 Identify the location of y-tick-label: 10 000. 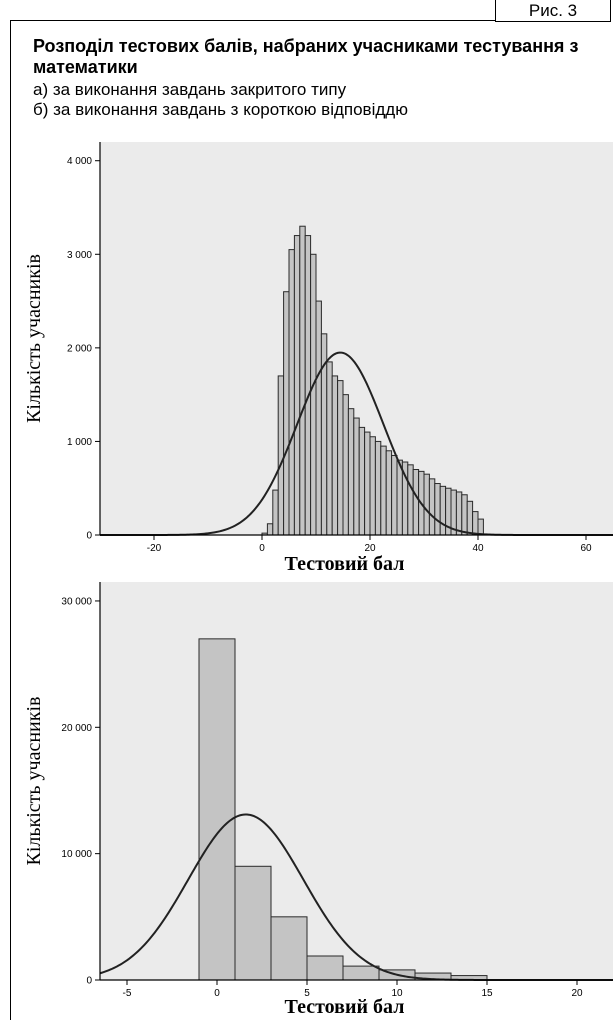
(76, 854).